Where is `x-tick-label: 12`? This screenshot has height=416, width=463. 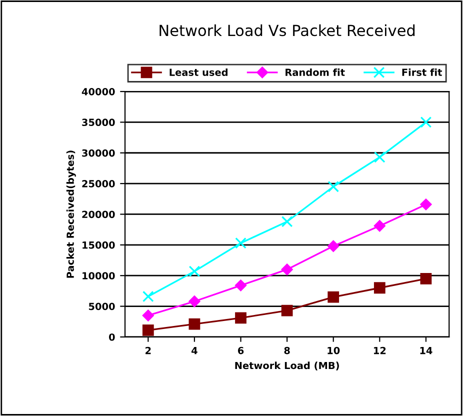 x-tick-label: 12 is located at coordinates (380, 350).